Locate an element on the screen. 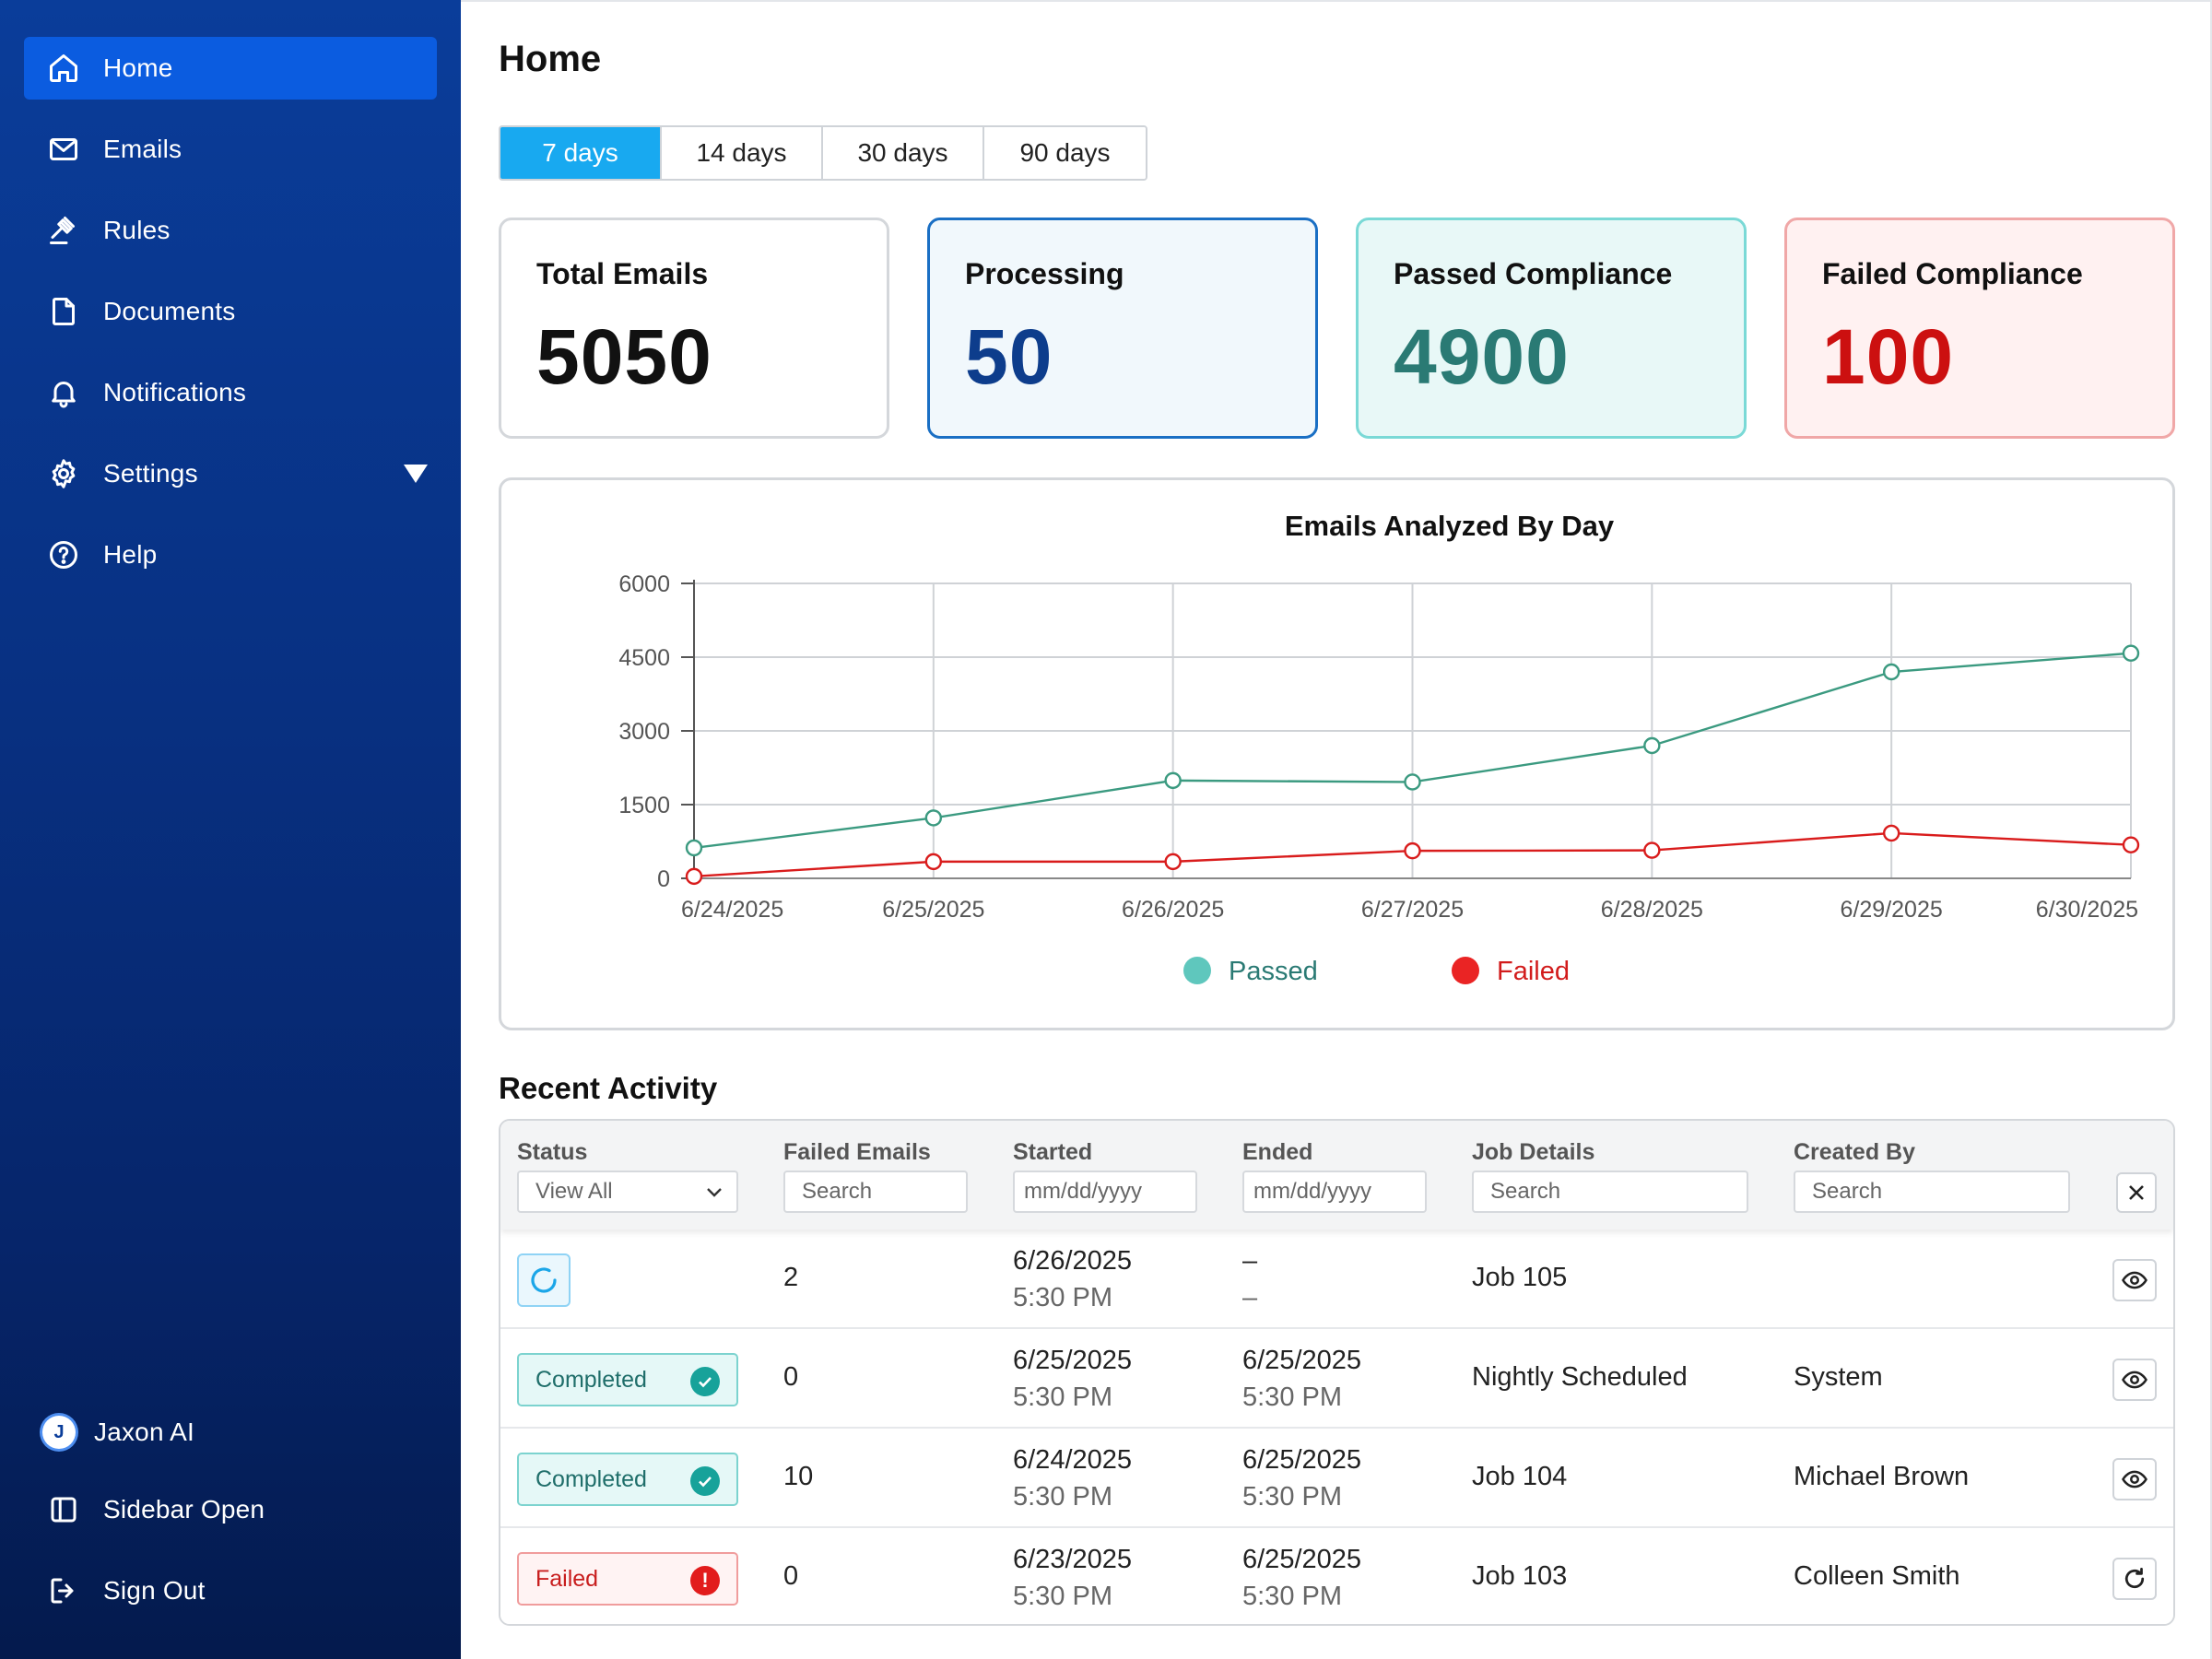 This screenshot has width=2212, height=1659. stat-value: 4900 is located at coordinates (1482, 356).